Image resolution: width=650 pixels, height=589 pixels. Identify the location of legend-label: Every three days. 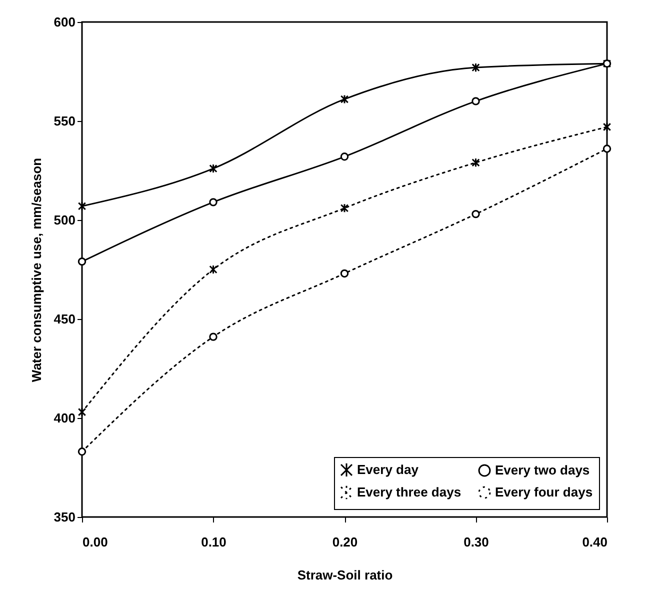
(409, 492).